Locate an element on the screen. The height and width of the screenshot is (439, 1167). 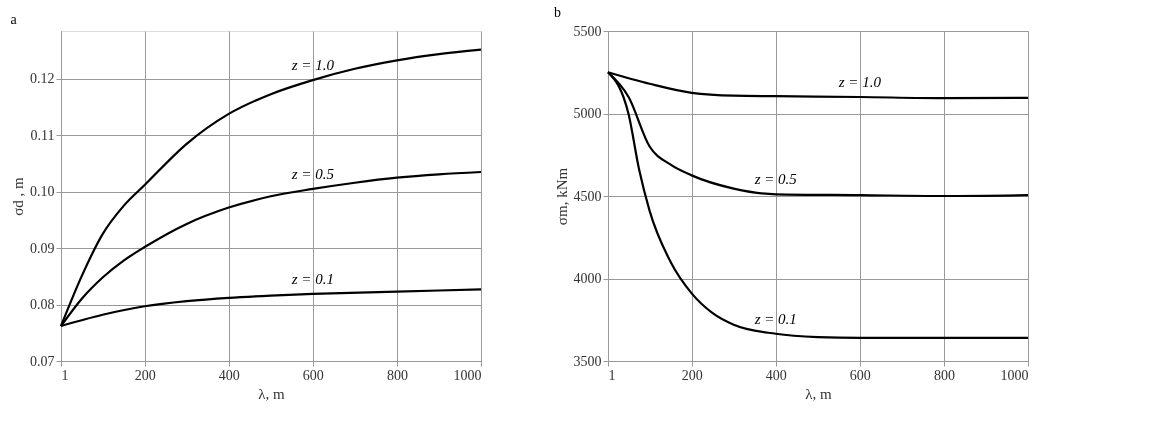
y-tick-label: 3500 is located at coordinates (587, 361).